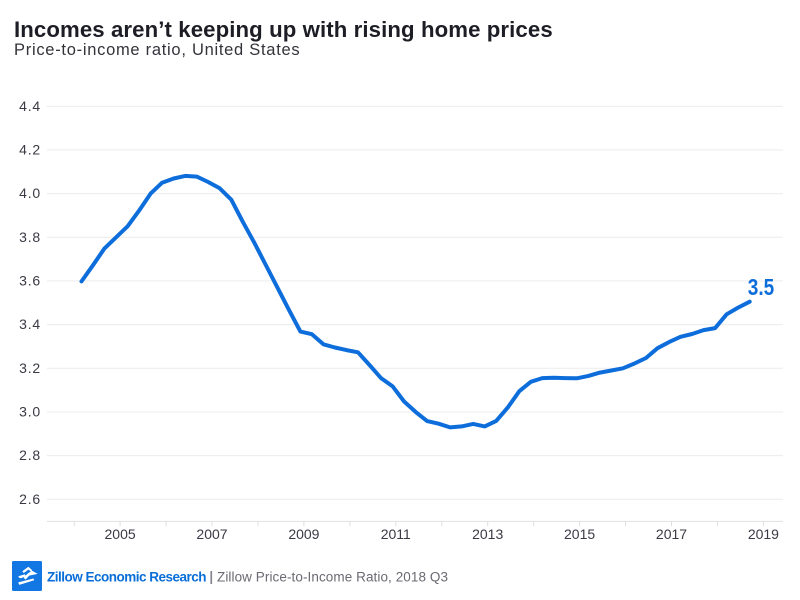 Image resolution: width=800 pixels, height=600 pixels. Describe the element at coordinates (30, 237) in the screenshot. I see `svg-text: 3.8` at that location.